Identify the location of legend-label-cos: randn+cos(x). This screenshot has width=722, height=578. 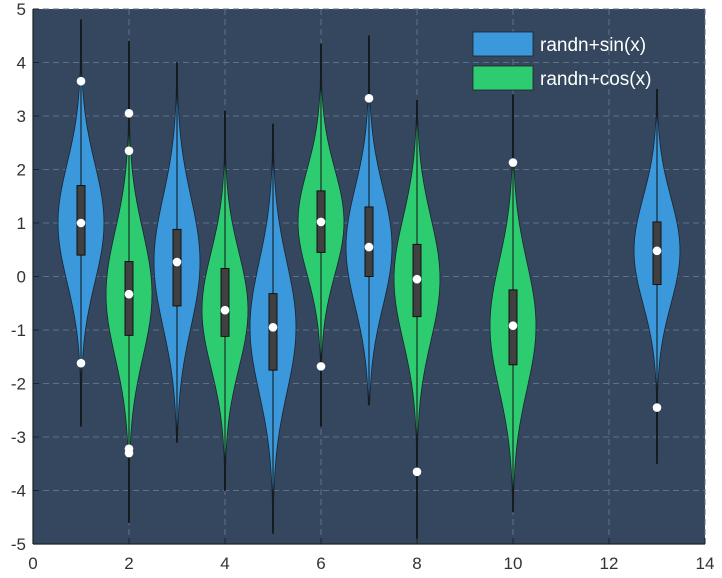
(595, 79).